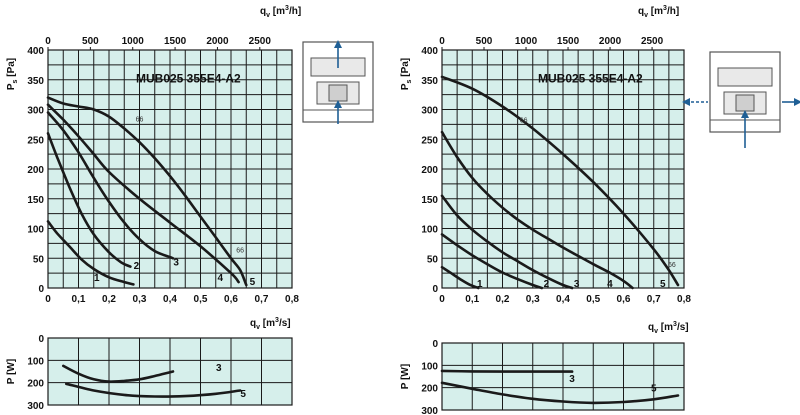 This screenshot has width=800, height=415. I want to click on power-grid-lines, so click(170, 371).